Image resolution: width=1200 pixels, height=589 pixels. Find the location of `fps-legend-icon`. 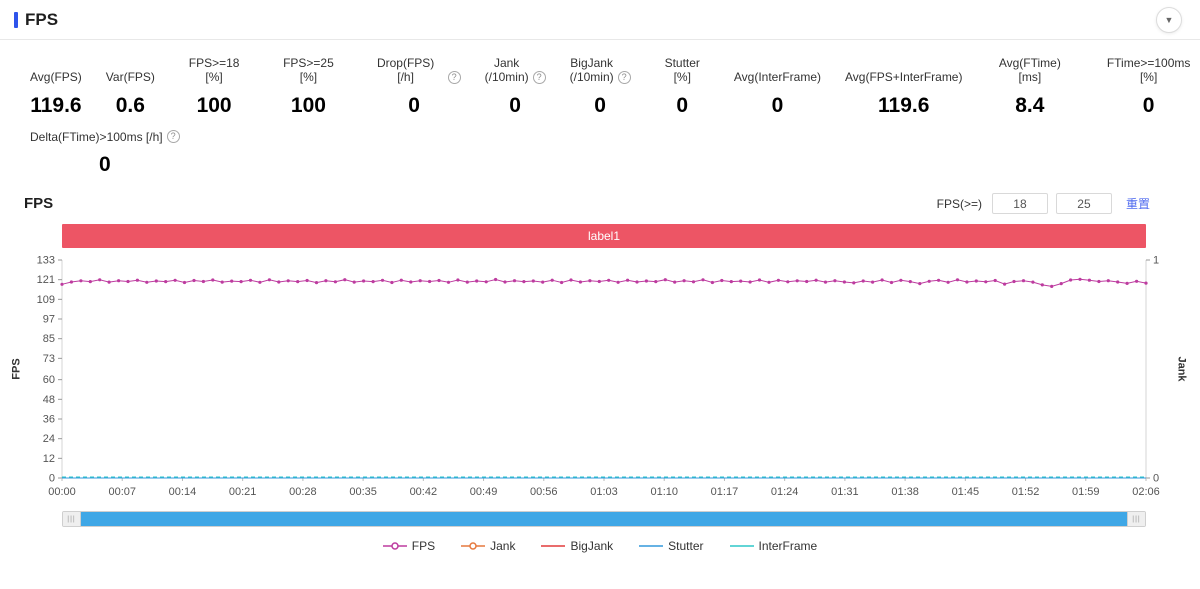

fps-legend-icon is located at coordinates (394, 546).